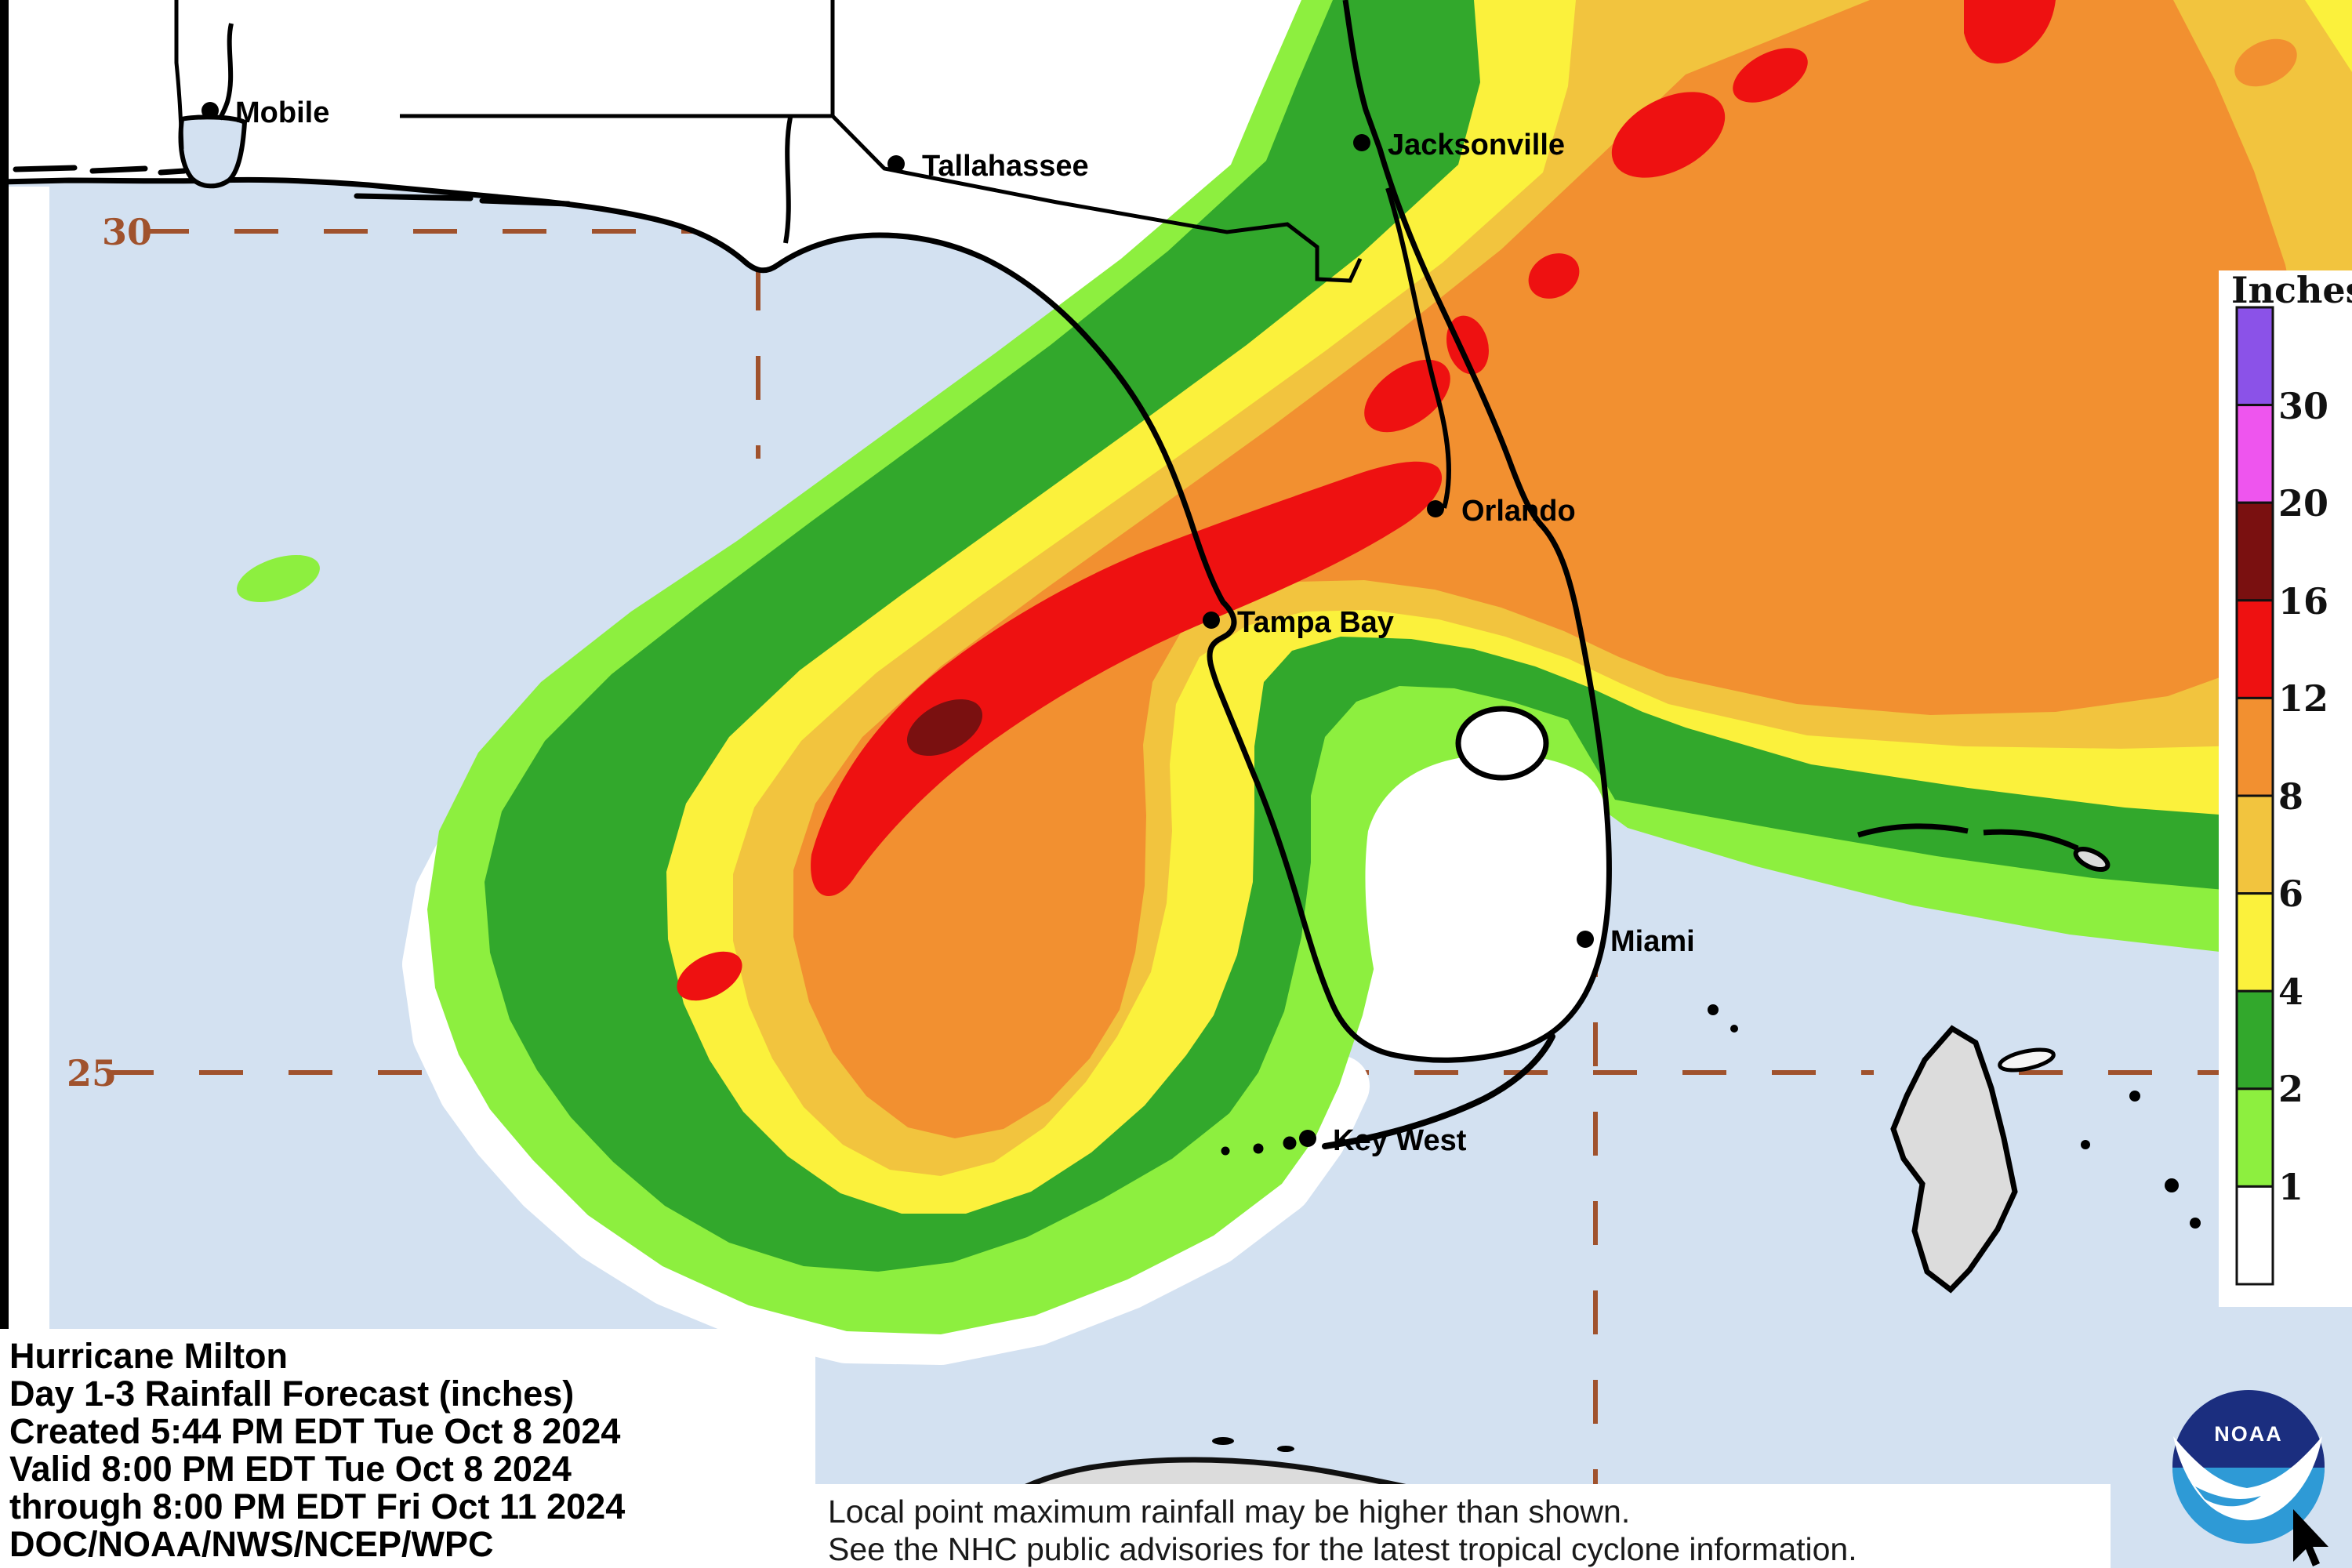 The image size is (2352, 1568). What do you see at coordinates (2010, 32) in the screenshot?
I see `rain-spot-red-top` at bounding box center [2010, 32].